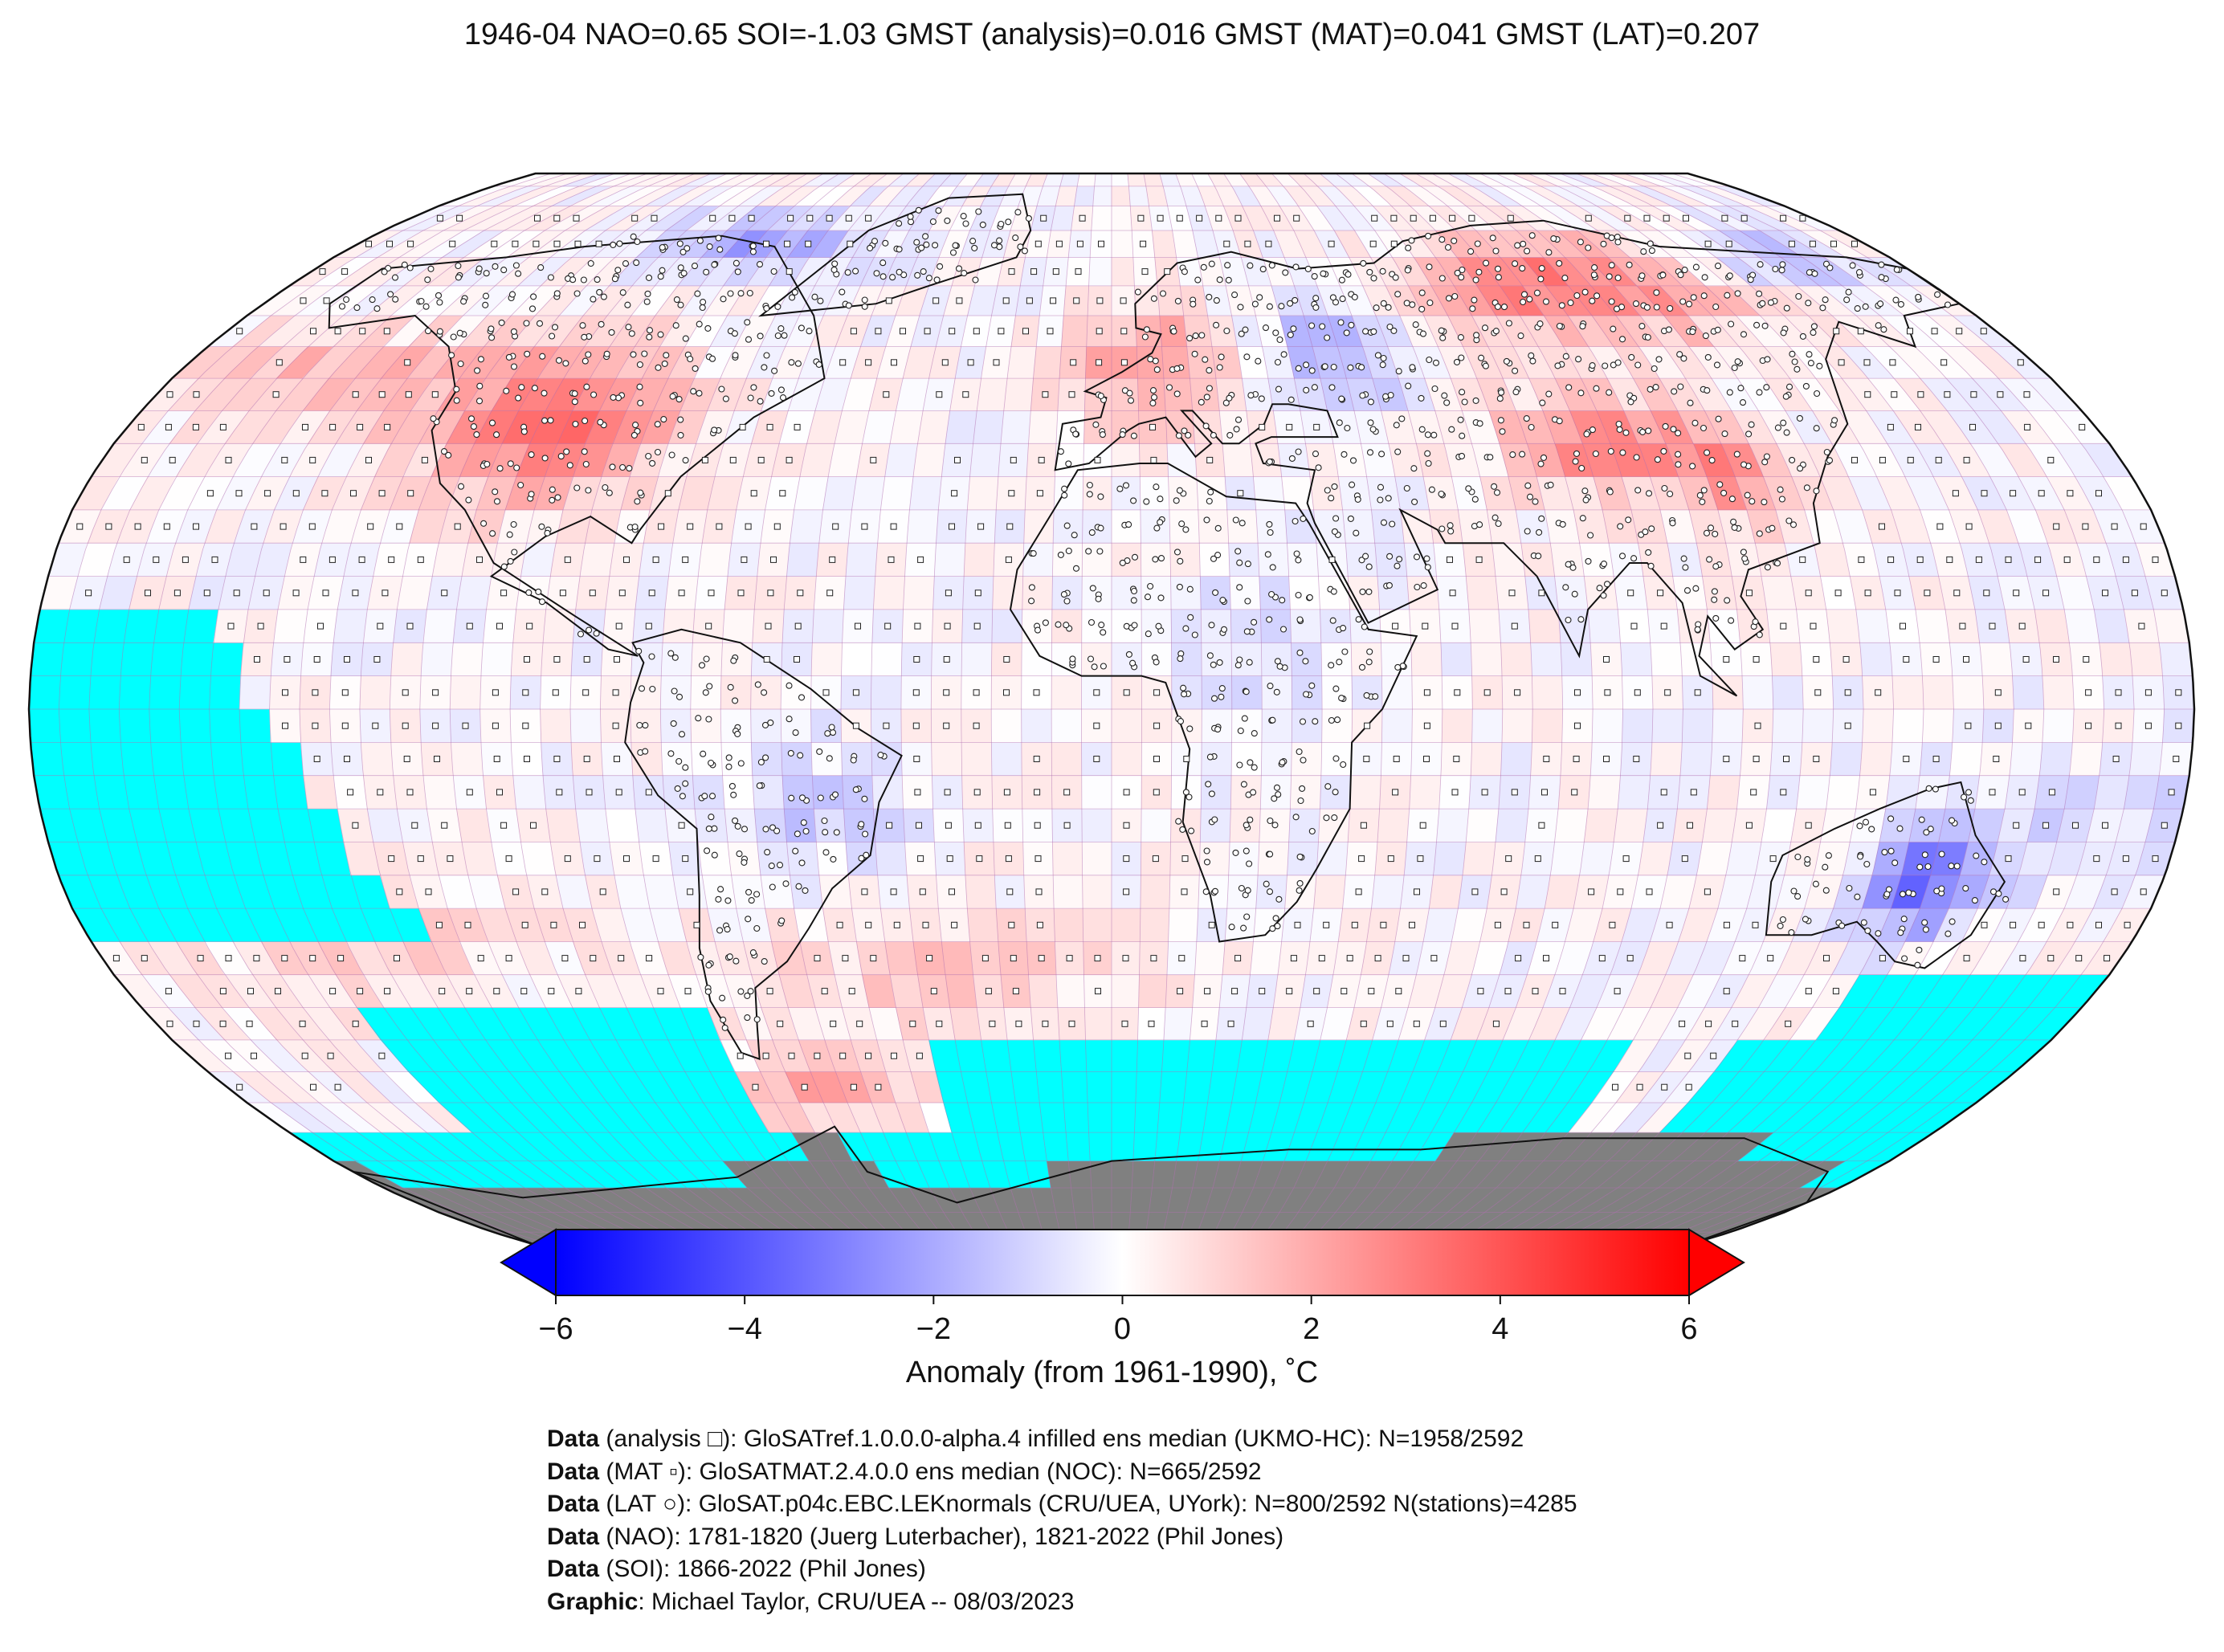  What do you see at coordinates (1112, 1372) in the screenshot?
I see `colorbar-label: Anomaly (from 1961-1990), ˚C` at bounding box center [1112, 1372].